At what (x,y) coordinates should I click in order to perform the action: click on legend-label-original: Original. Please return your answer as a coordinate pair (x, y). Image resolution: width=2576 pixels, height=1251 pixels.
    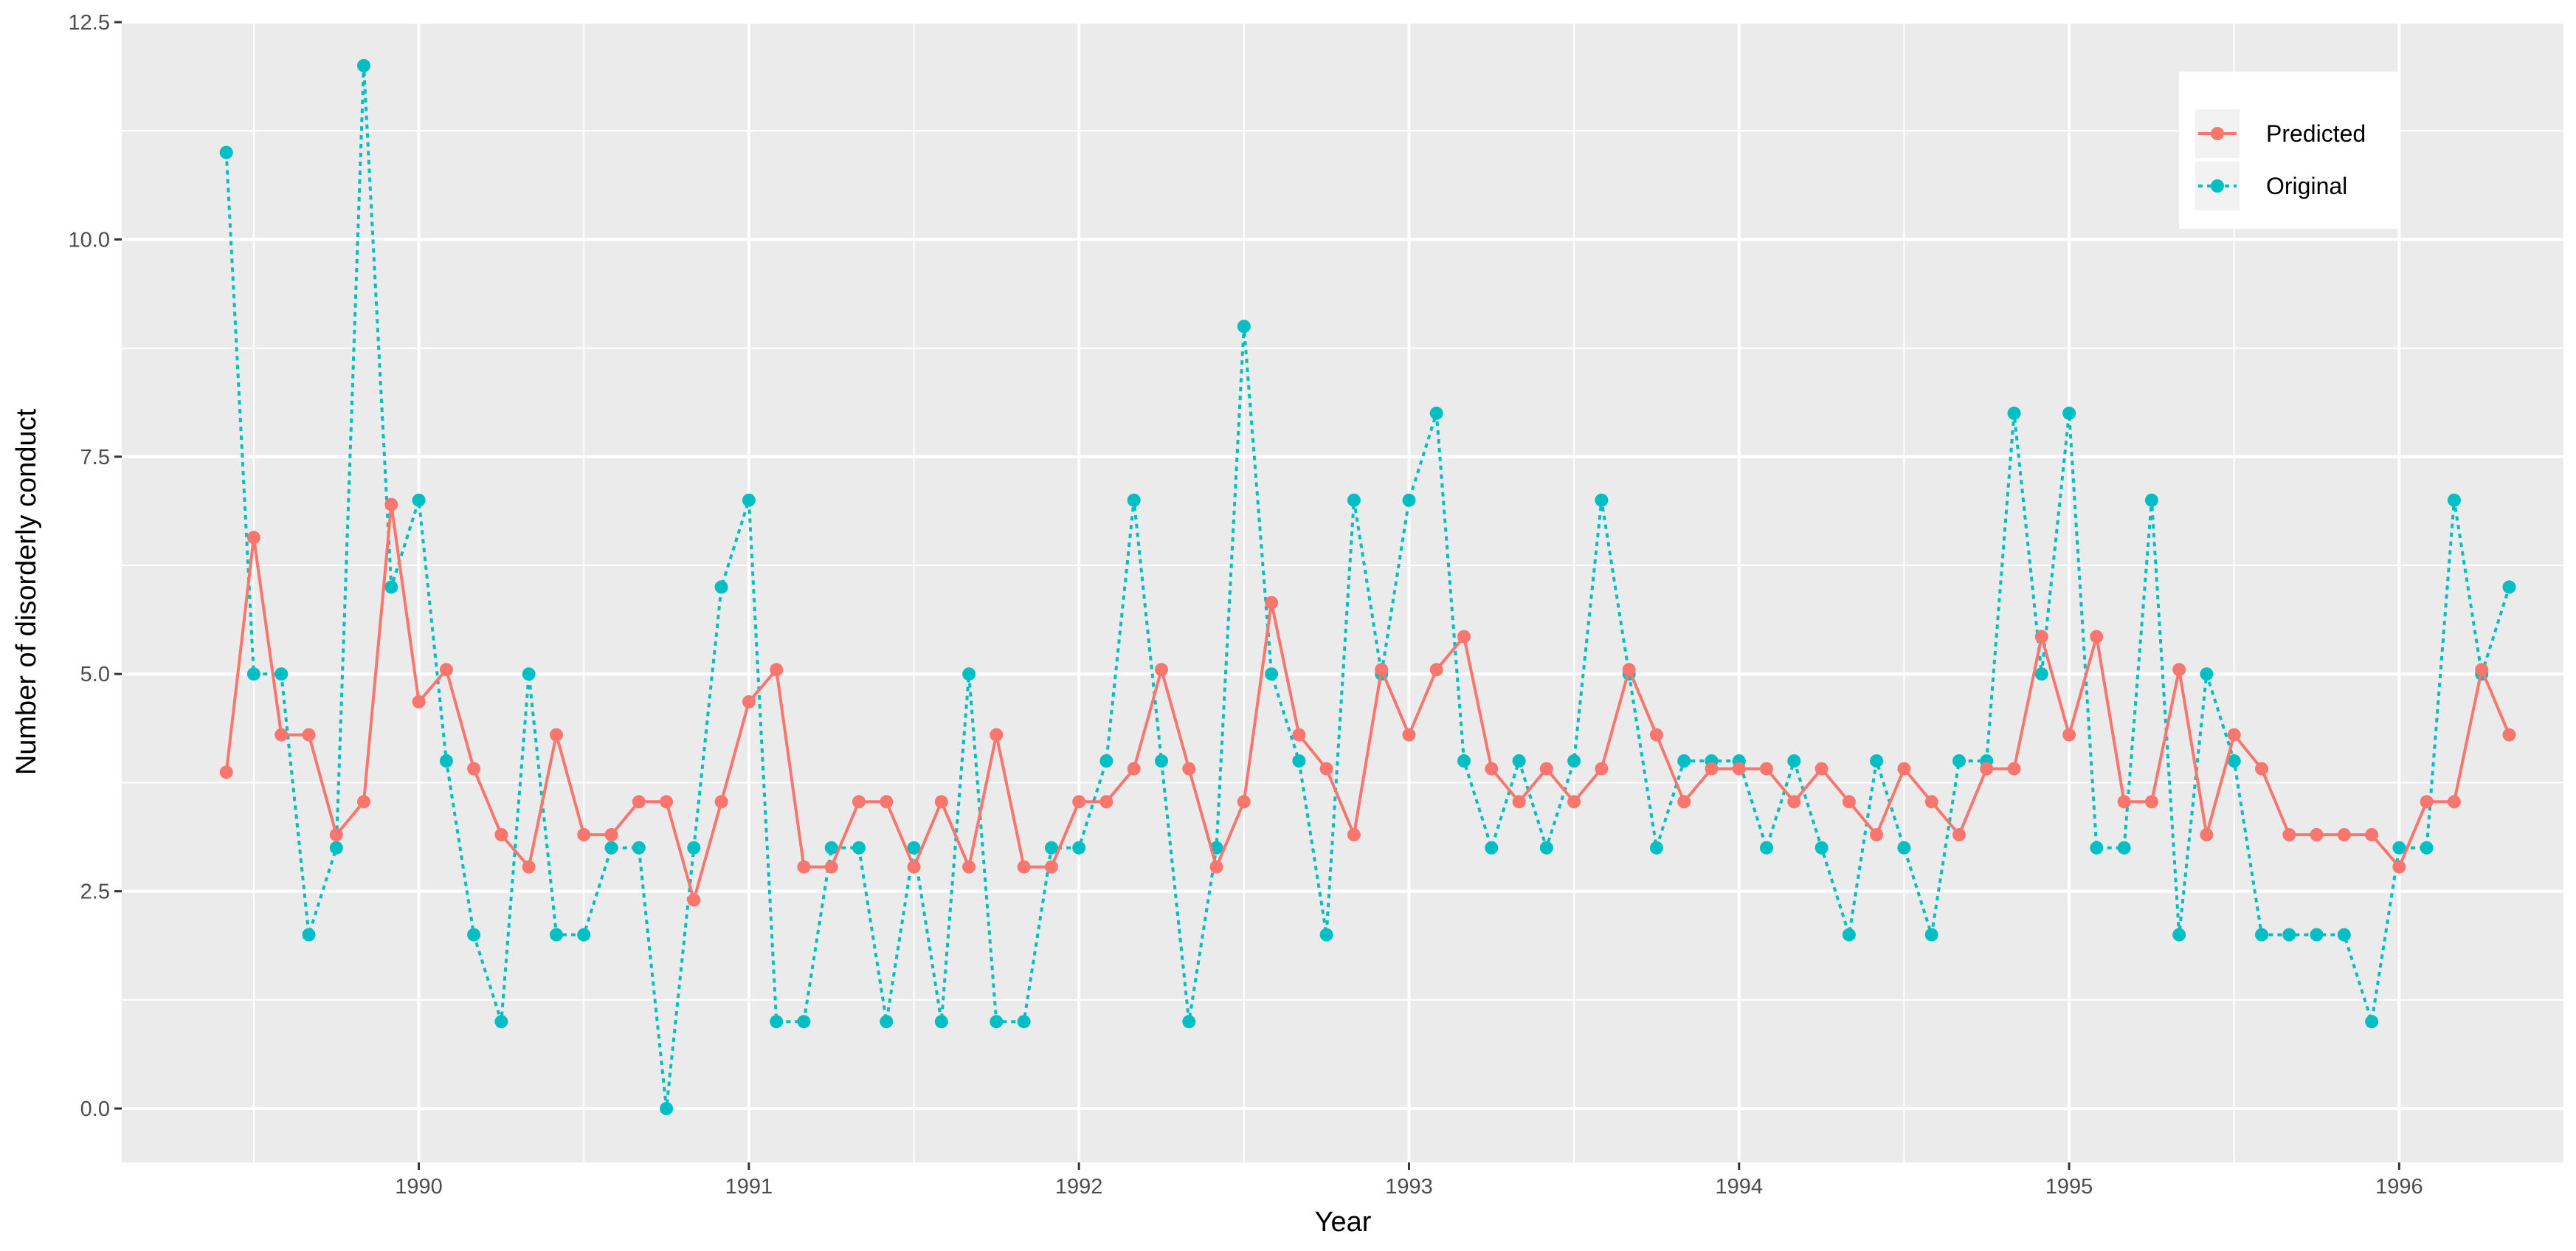
    Looking at the image, I should click on (2306, 186).